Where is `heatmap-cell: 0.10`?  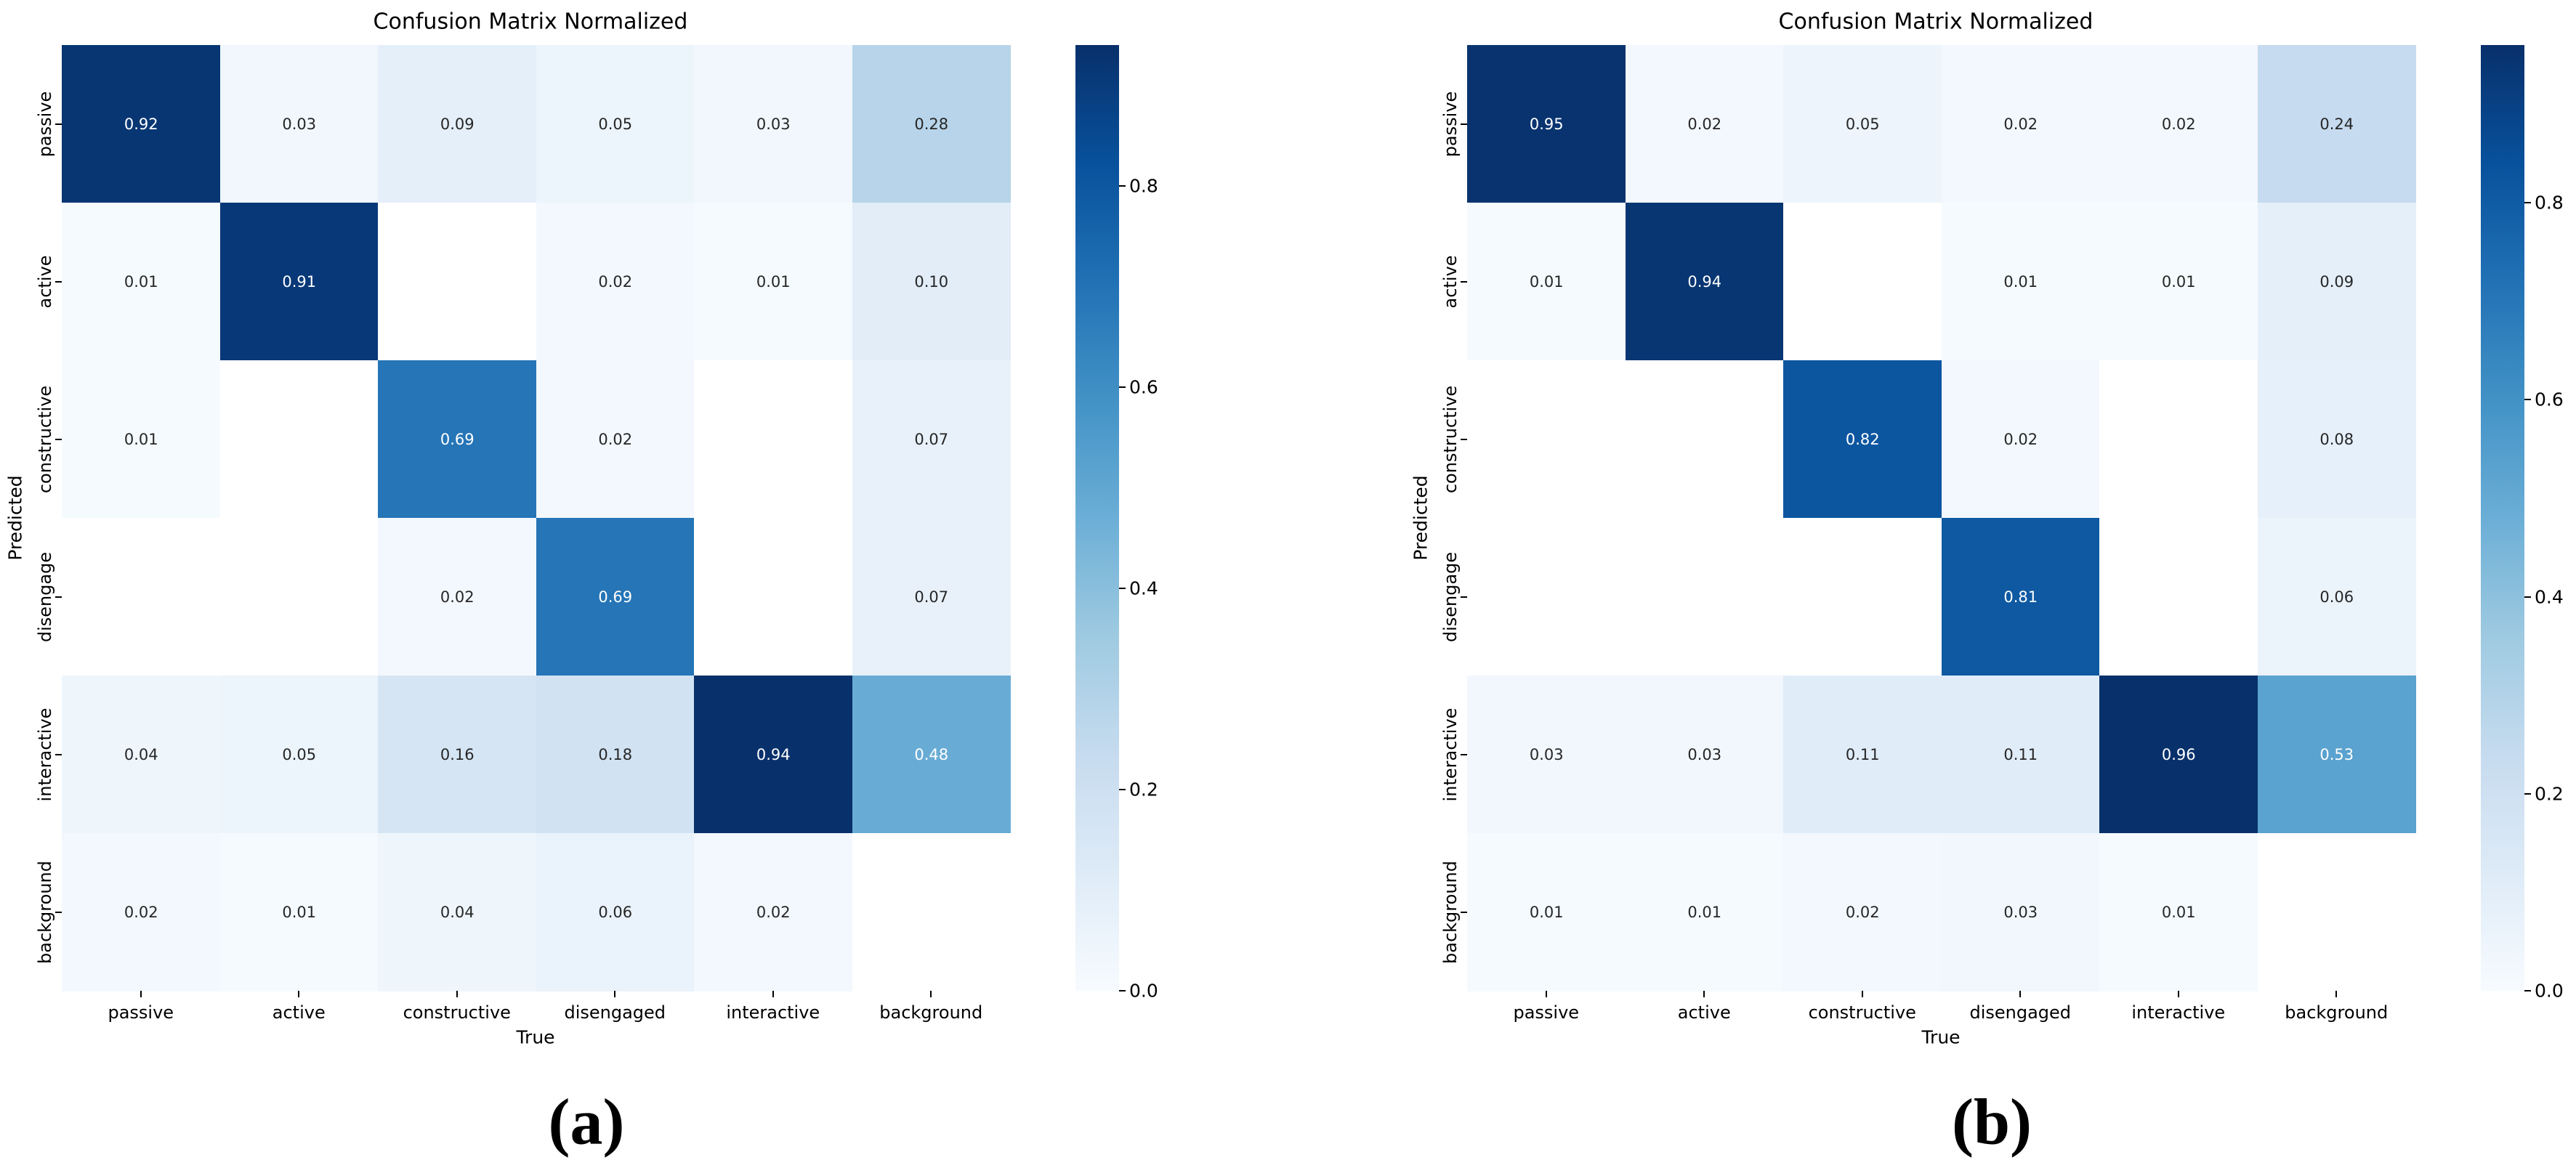 heatmap-cell: 0.10 is located at coordinates (932, 282).